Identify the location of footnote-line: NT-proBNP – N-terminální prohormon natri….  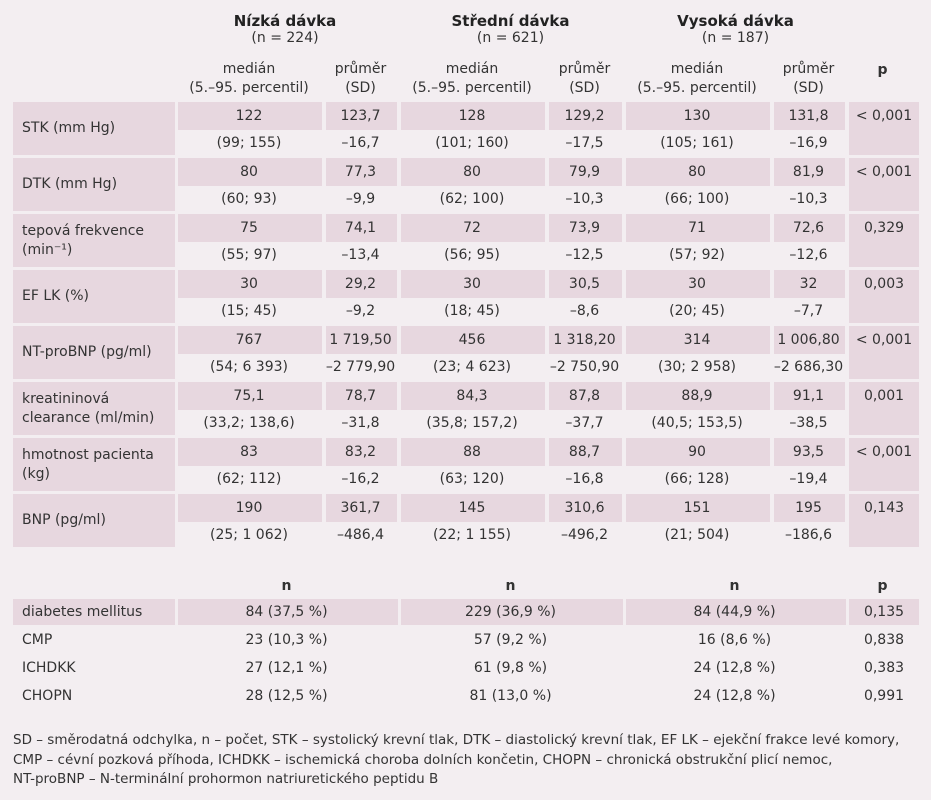
(226, 779).